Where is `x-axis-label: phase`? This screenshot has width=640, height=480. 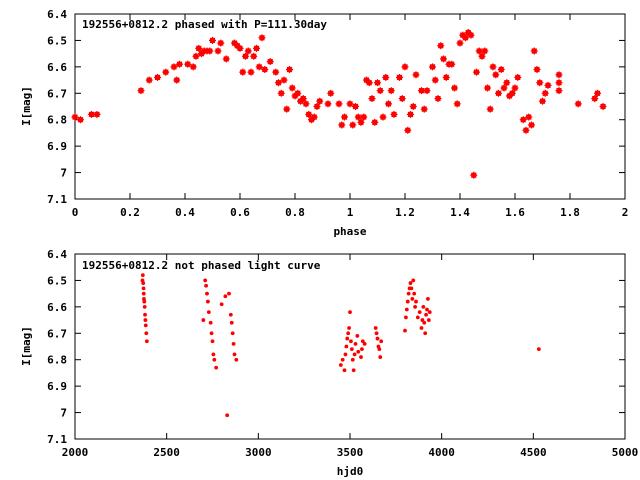
x-axis-label: phase is located at coordinates (349, 231).